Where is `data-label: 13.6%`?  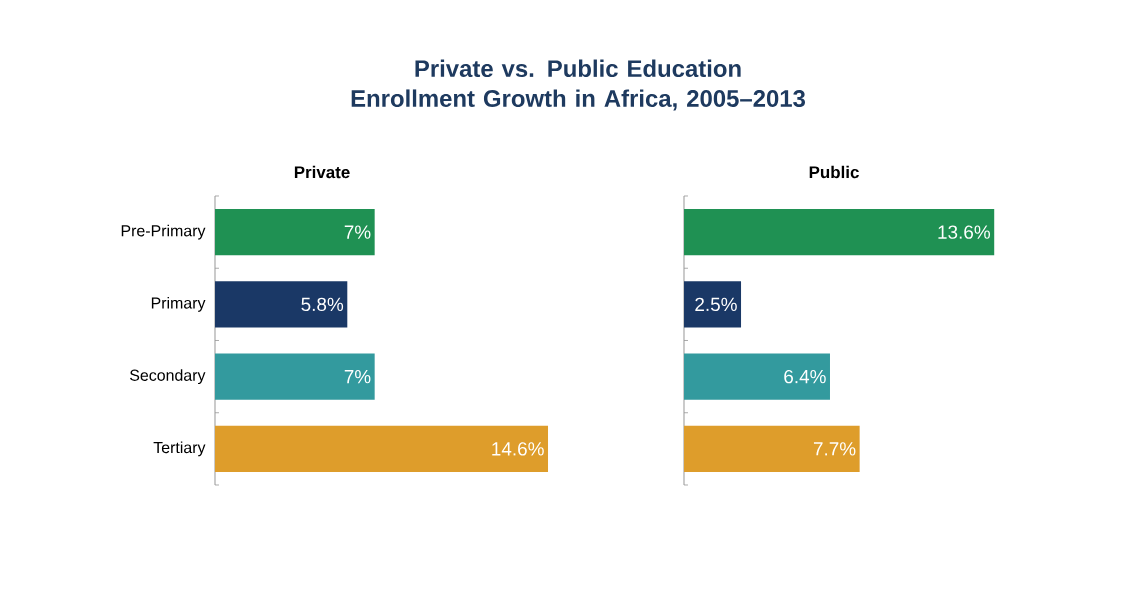
data-label: 13.6% is located at coordinates (964, 232).